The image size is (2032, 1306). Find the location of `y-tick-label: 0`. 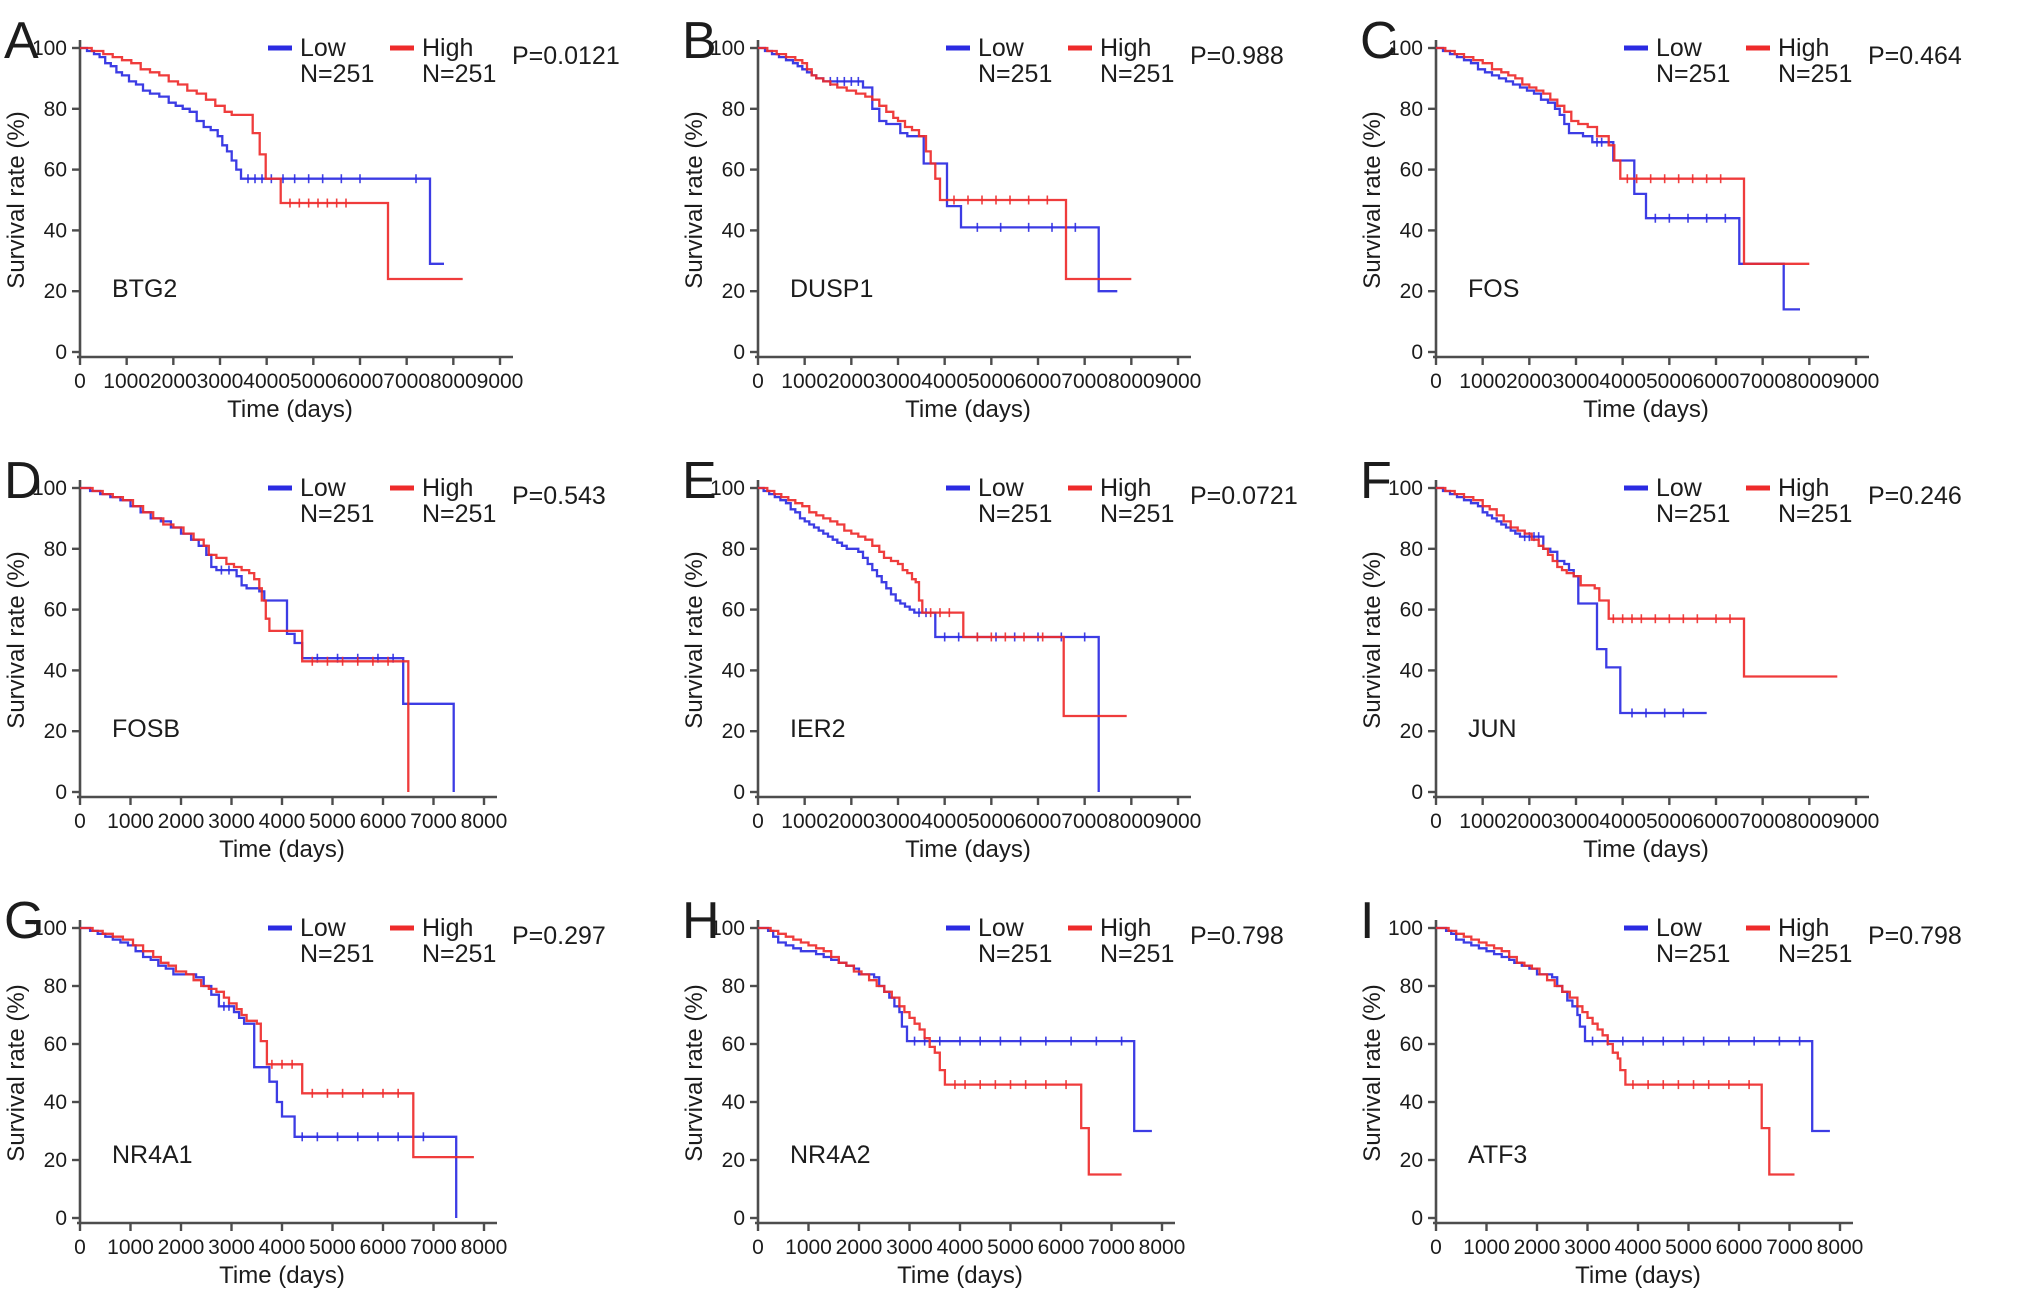

y-tick-label: 0 is located at coordinates (1417, 1218).